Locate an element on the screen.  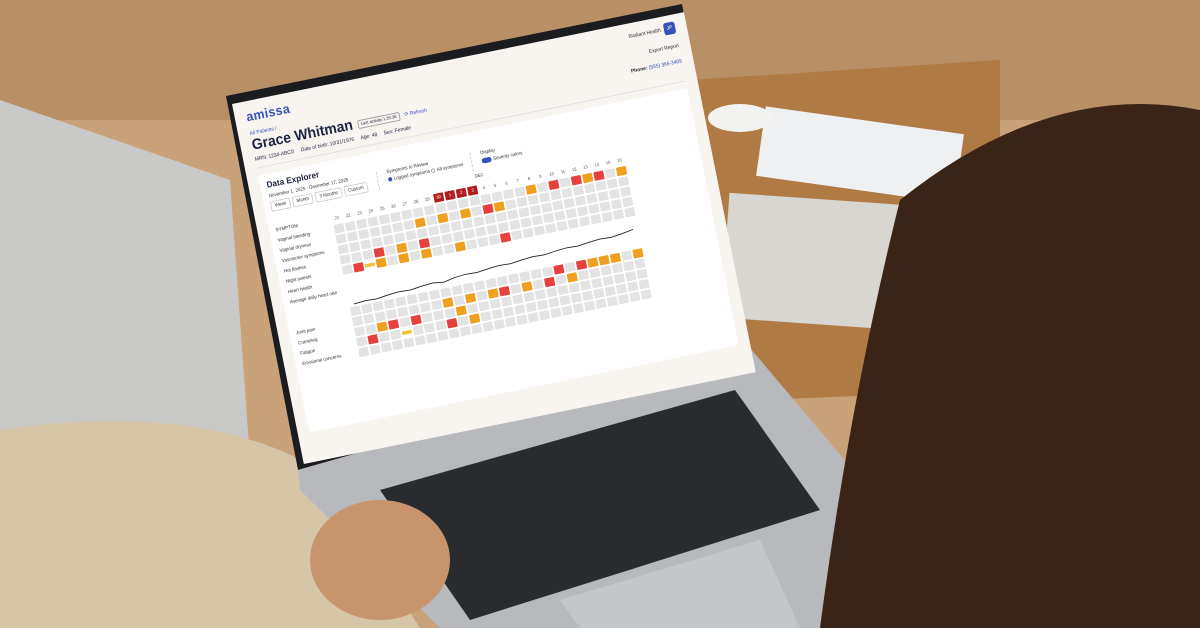
day-label: 14 is located at coordinates (597, 165).